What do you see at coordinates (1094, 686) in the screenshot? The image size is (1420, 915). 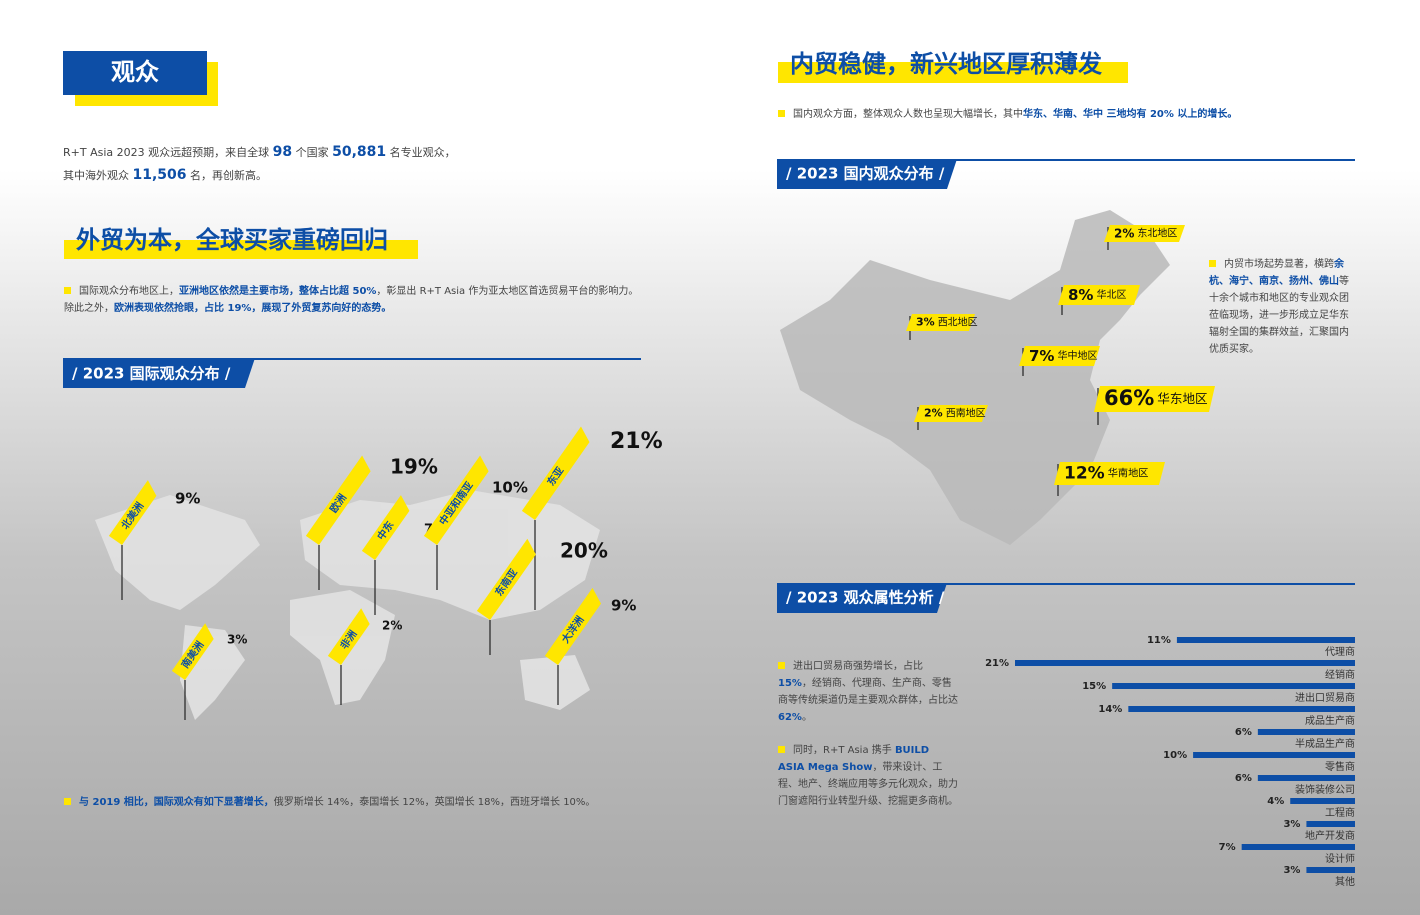 I see `value-label: 15%` at bounding box center [1094, 686].